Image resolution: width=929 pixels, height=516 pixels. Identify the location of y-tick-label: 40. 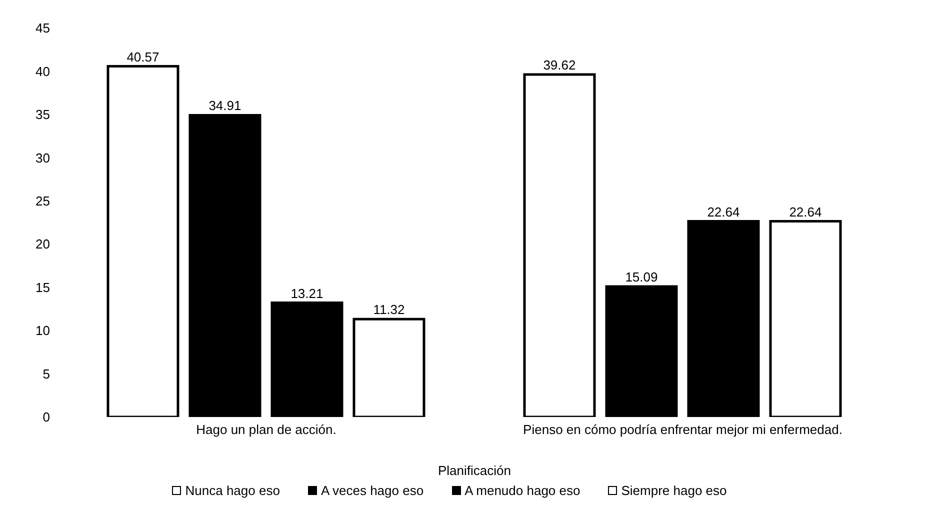
(43, 71).